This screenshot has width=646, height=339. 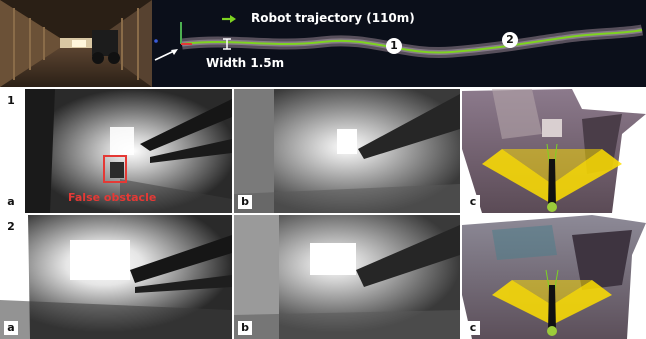 I want to click on start-arrow, so click(x=166, y=55).